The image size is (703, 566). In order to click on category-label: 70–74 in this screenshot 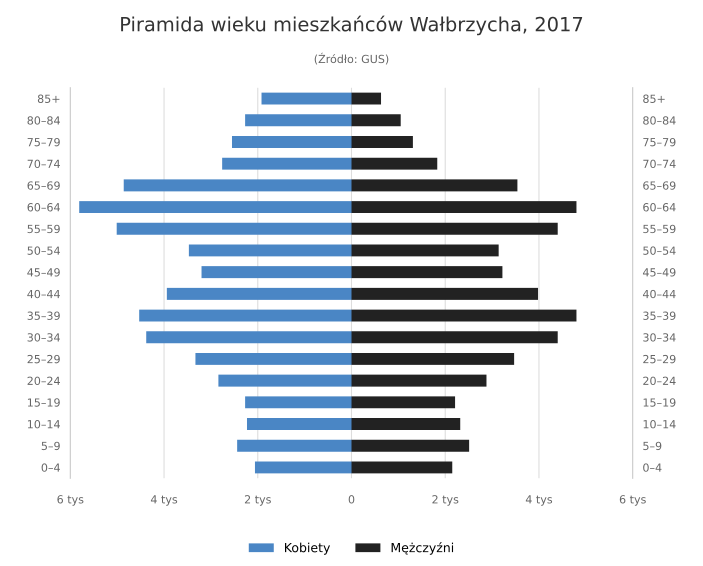, I will do `click(44, 164)`.